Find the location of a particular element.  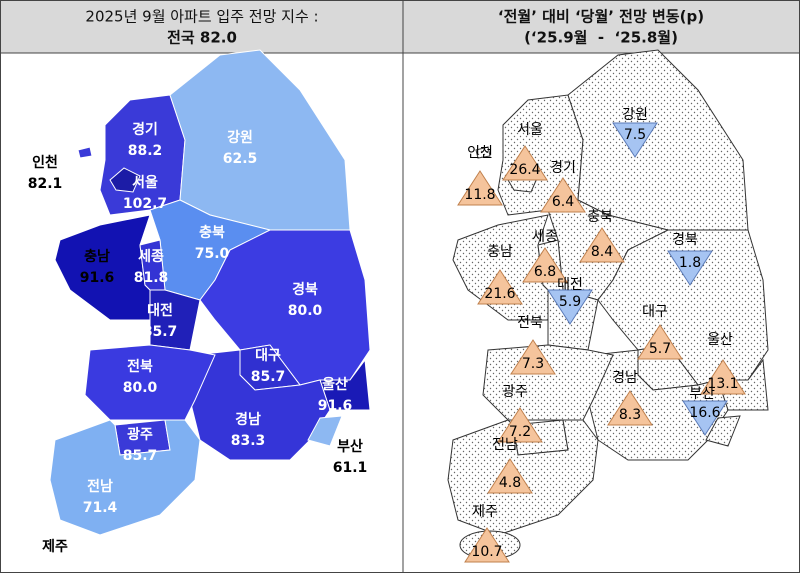

right-header-title: ‘전월’ 대비 ‘당월’ 전망 변동(p) is located at coordinates (601, 17).